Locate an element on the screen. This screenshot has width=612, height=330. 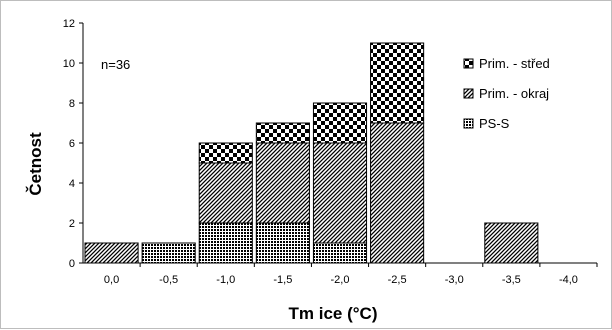
x-tick-label: -2,0 is located at coordinates (340, 280).